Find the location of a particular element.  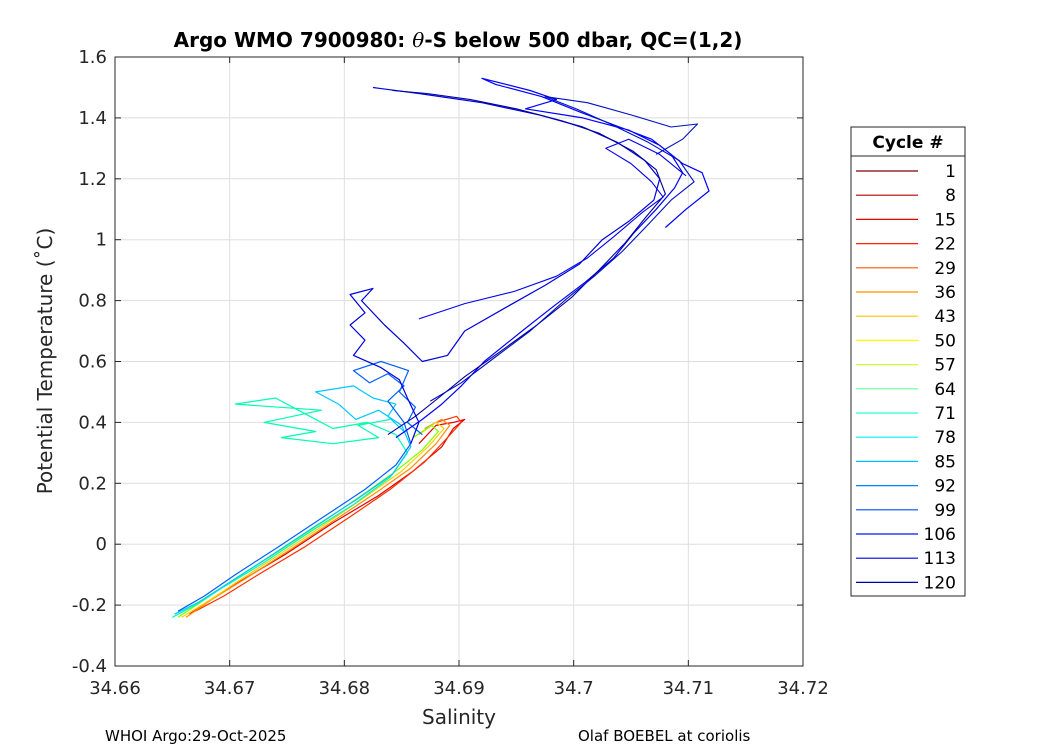

legend-label: 78 is located at coordinates (945, 438).